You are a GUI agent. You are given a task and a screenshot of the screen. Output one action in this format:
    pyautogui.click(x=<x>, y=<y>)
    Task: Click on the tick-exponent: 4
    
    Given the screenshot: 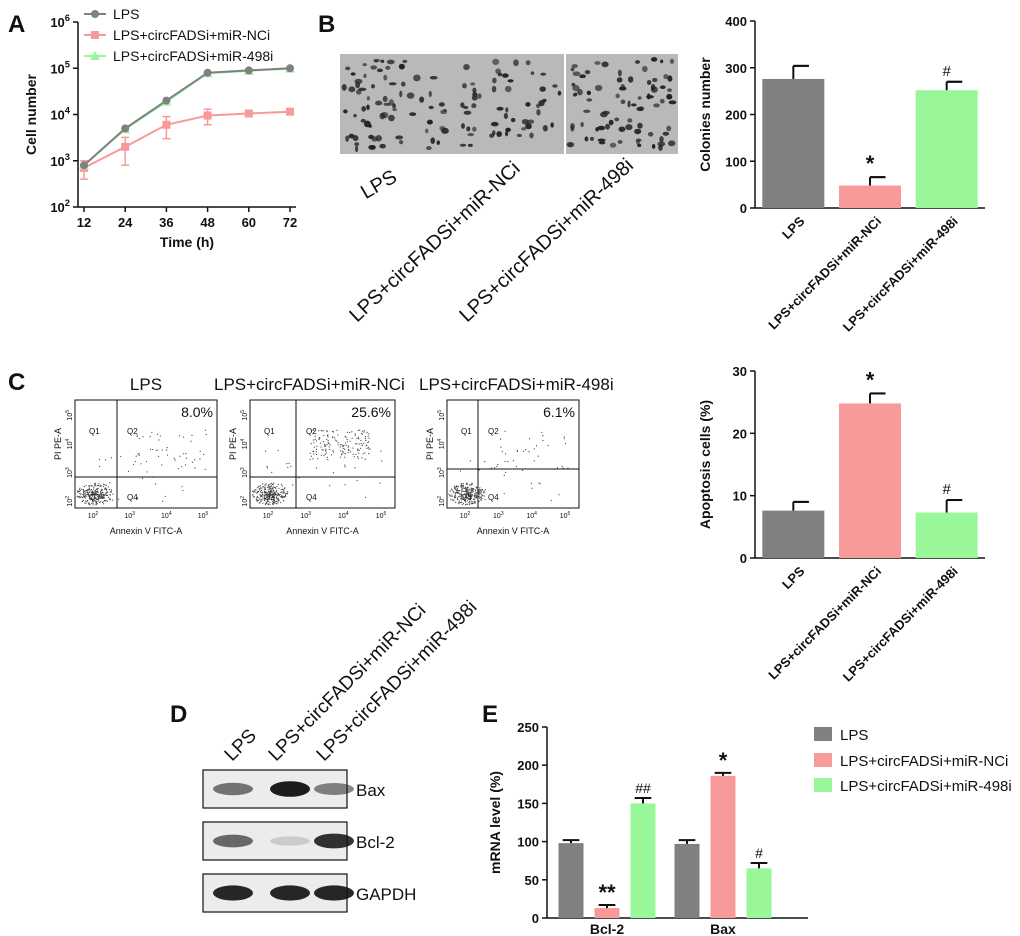 What is the action you would take?
    pyautogui.click(x=170, y=514)
    